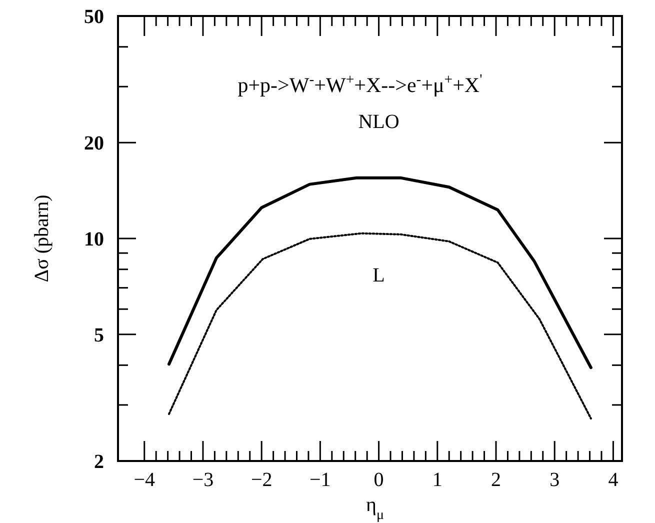 This screenshot has height=523, width=655. What do you see at coordinates (496, 480) in the screenshot?
I see `x-tick-label: 2` at bounding box center [496, 480].